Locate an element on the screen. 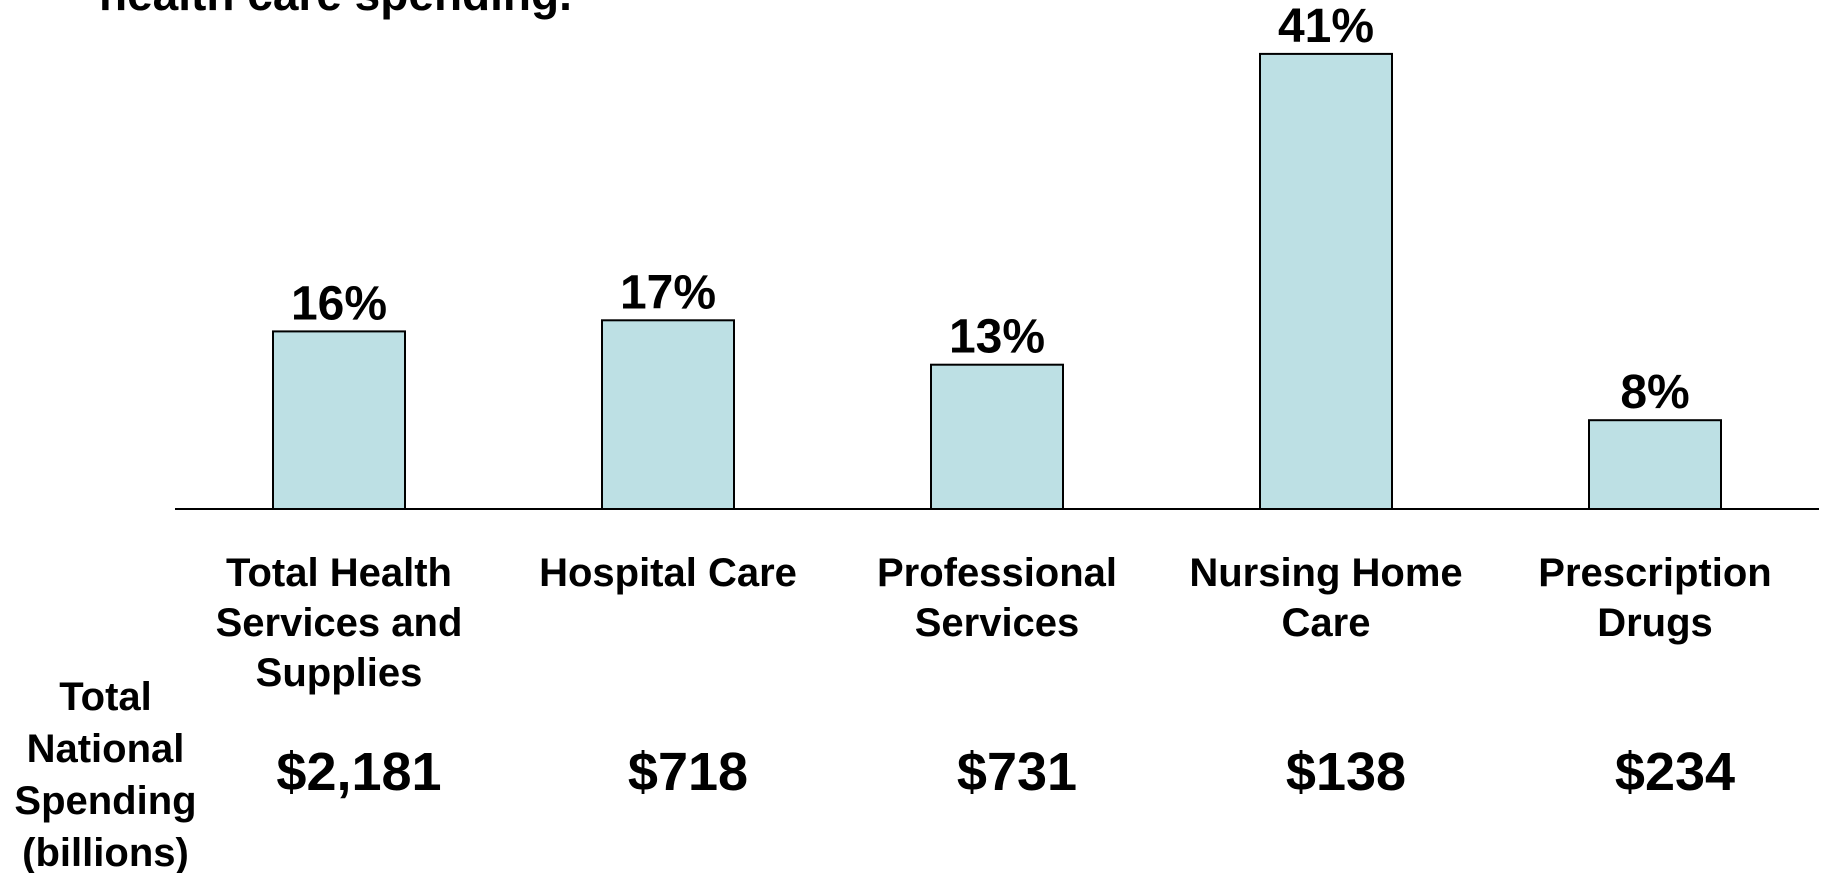 This screenshot has height=873, width=1825. value-label: 16% is located at coordinates (339, 303).